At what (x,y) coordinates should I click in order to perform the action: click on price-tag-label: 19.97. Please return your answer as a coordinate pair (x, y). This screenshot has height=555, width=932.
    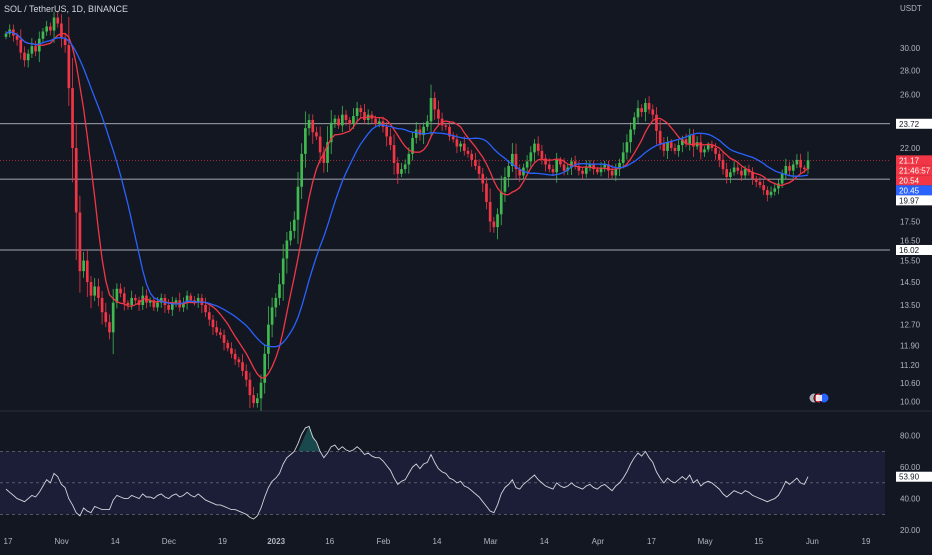
    Looking at the image, I should click on (909, 200).